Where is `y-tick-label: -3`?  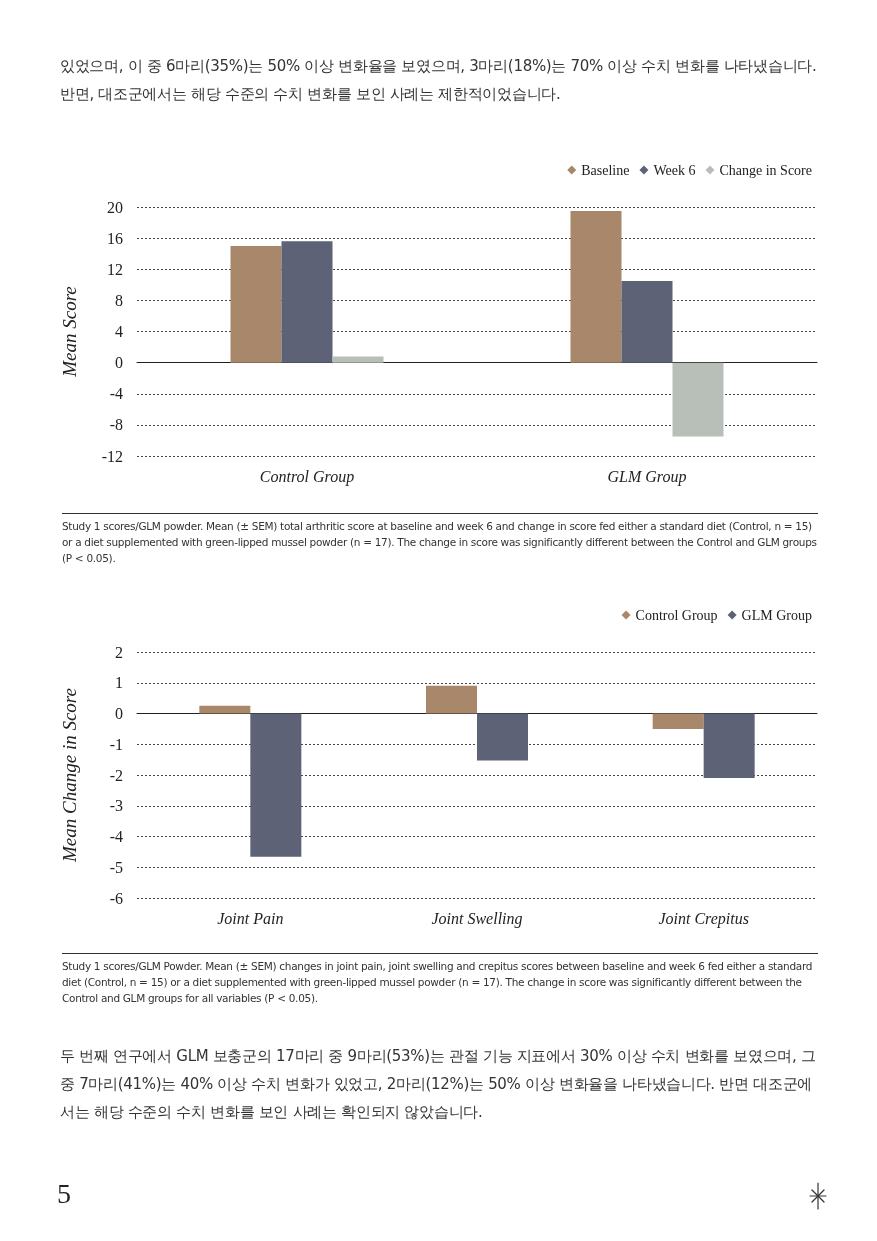 y-tick-label: -3 is located at coordinates (116, 806).